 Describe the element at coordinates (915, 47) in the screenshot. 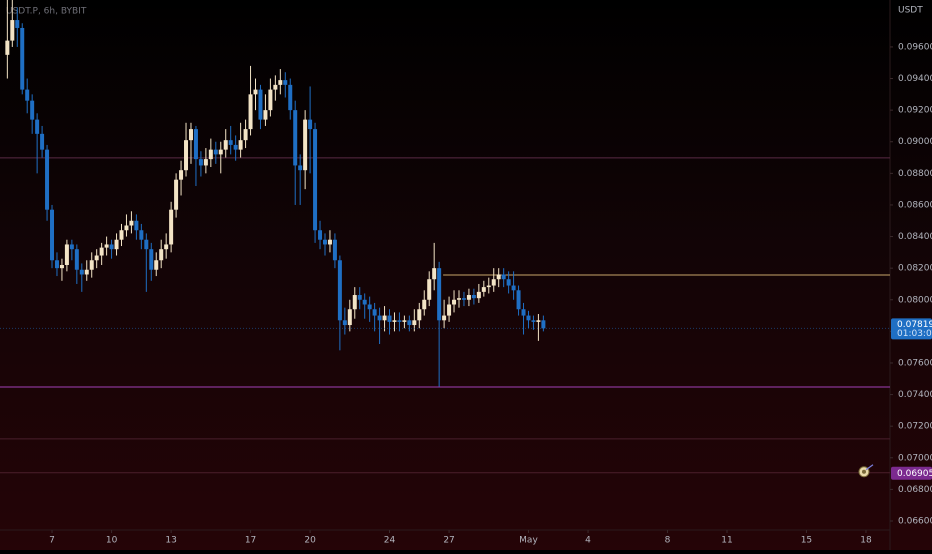

I see `y-tick-label: 0.09600` at that location.